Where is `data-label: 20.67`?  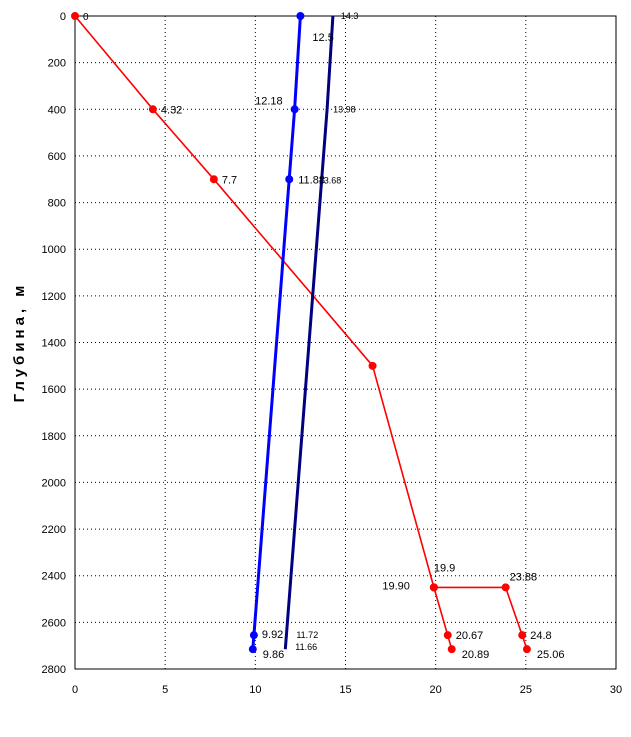 data-label: 20.67 is located at coordinates (470, 636).